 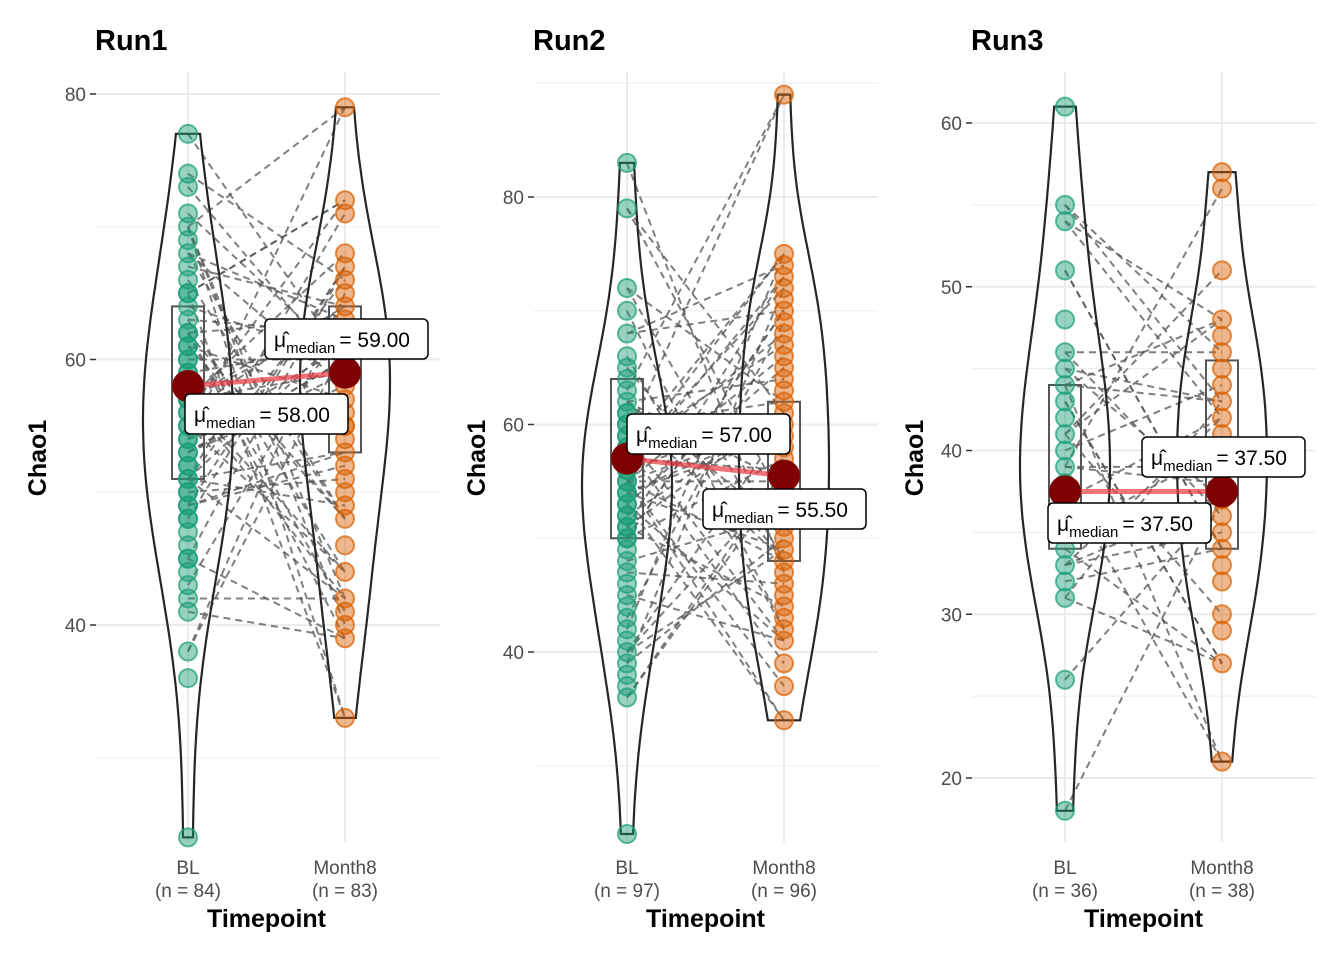 What do you see at coordinates (1007, 41) in the screenshot?
I see `panel-title: Run3` at bounding box center [1007, 41].